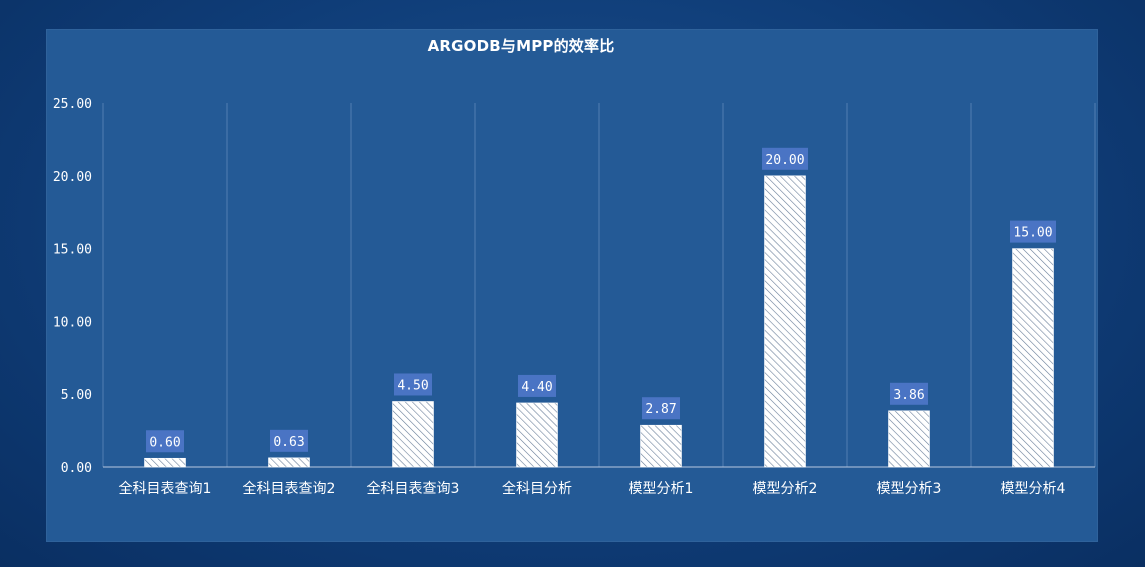 The width and height of the screenshot is (1145, 567). What do you see at coordinates (289, 488) in the screenshot?
I see `x-tick-label: 全科目表查询2` at bounding box center [289, 488].